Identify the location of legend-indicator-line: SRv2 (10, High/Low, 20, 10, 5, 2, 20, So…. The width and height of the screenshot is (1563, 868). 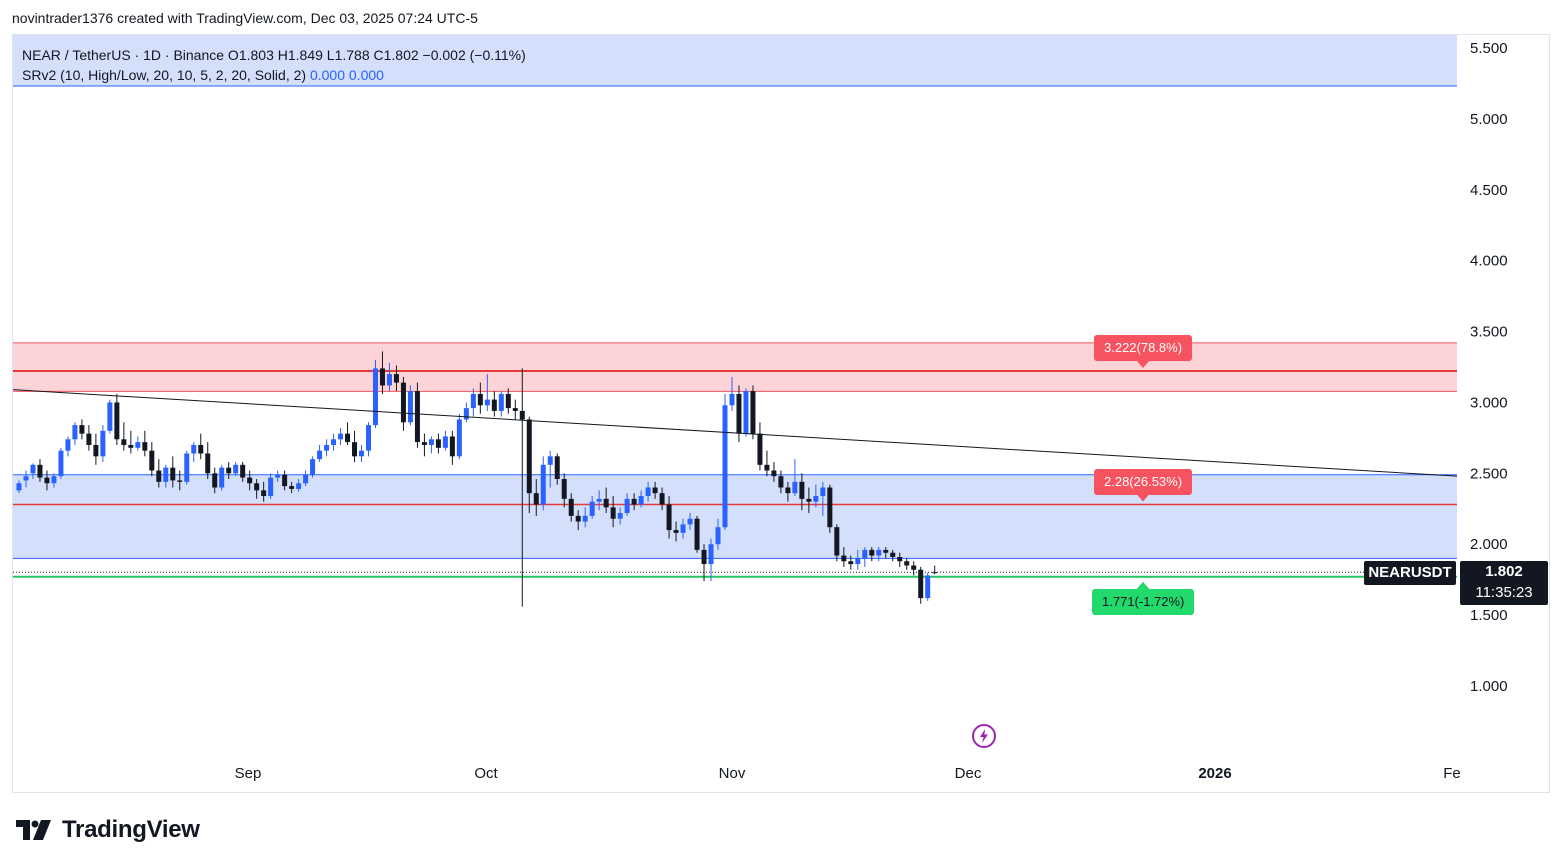
(274, 75).